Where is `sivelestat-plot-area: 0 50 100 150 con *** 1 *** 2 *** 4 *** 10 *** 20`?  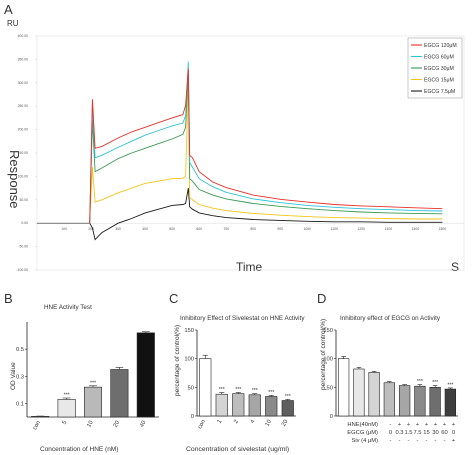
sivelestat-plot-area: 0 50 100 150 con *** 1 *** 2 *** 4 *** 10 *** 20 is located at coordinates (240, 379).